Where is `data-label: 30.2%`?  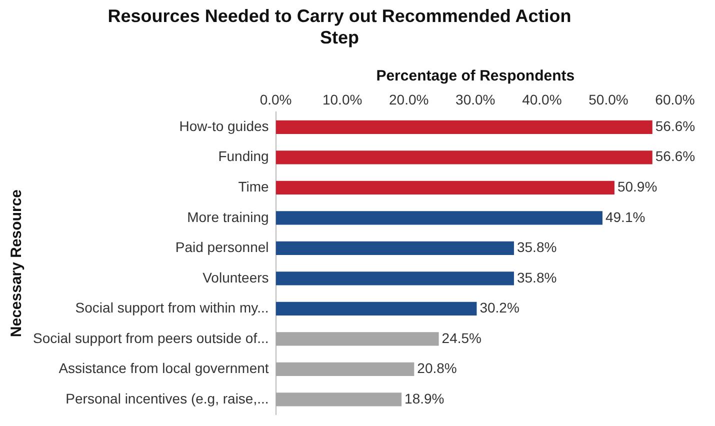
data-label: 30.2% is located at coordinates (500, 308).